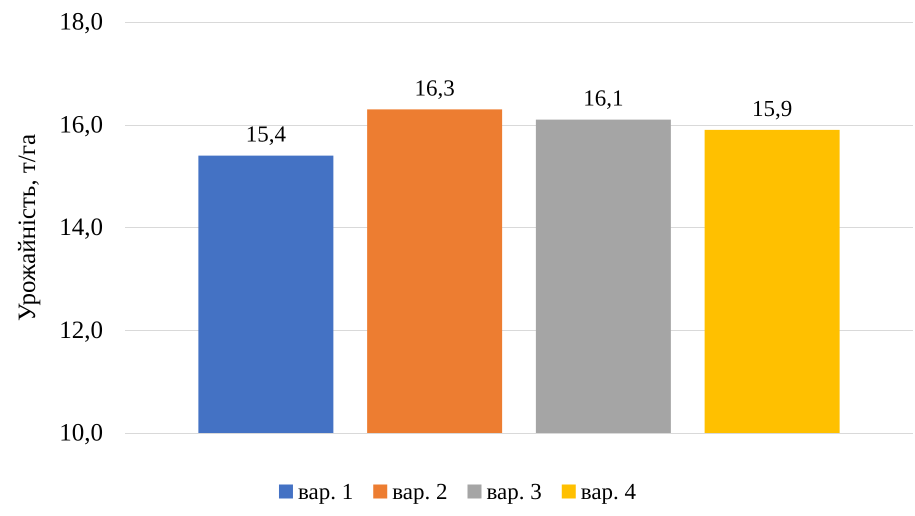  Describe the element at coordinates (81, 22) in the screenshot. I see `y-tick-label: 18,0` at that location.